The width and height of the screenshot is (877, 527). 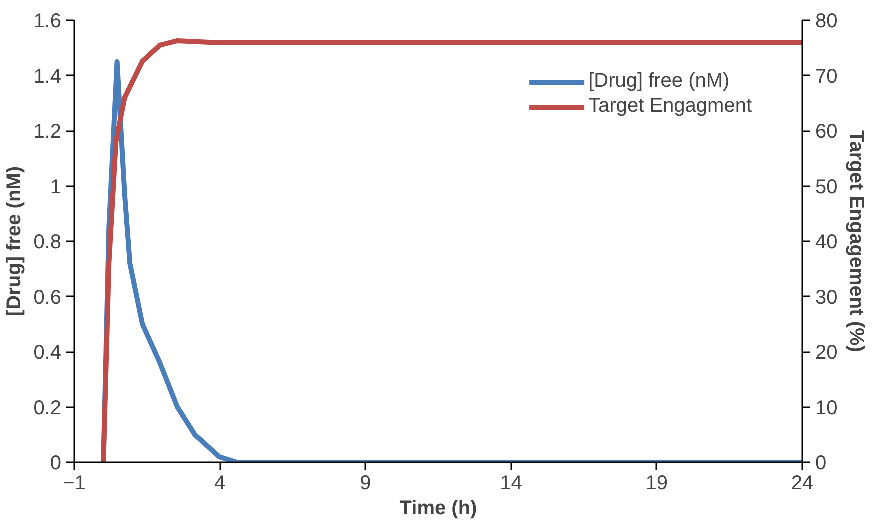 I want to click on y-tick-label: 0.6, so click(x=48, y=297).